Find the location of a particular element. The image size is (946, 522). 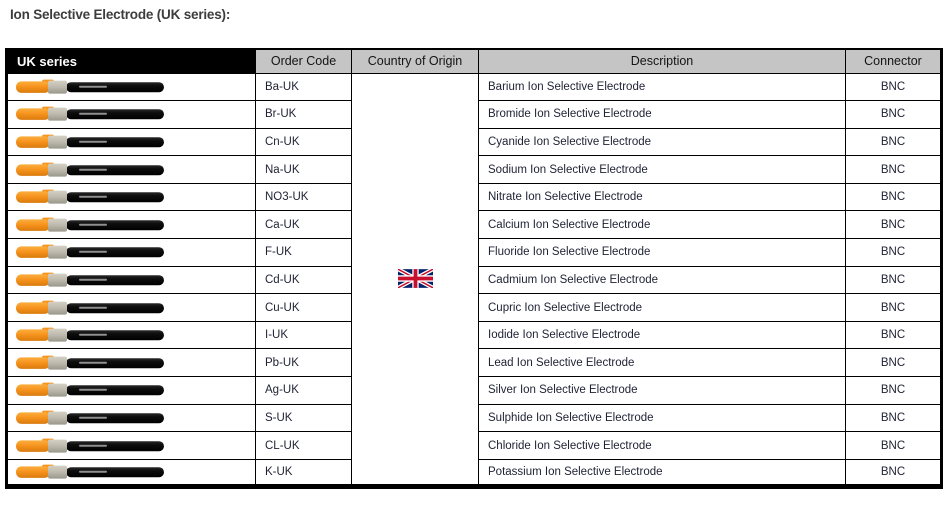

column-header-country-of-origin: Country of Origin is located at coordinates (415, 61).